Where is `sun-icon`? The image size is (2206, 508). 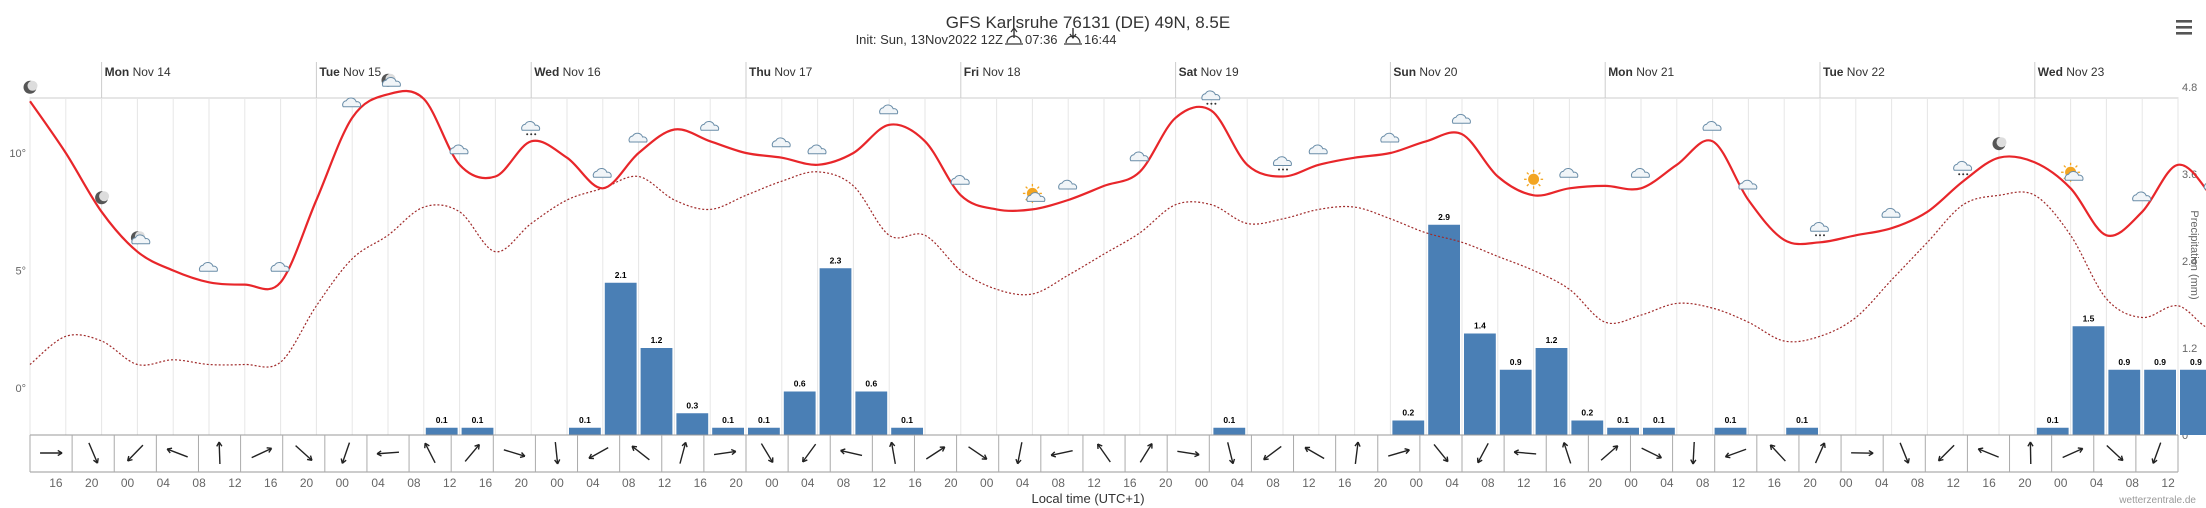 sun-icon is located at coordinates (1534, 179).